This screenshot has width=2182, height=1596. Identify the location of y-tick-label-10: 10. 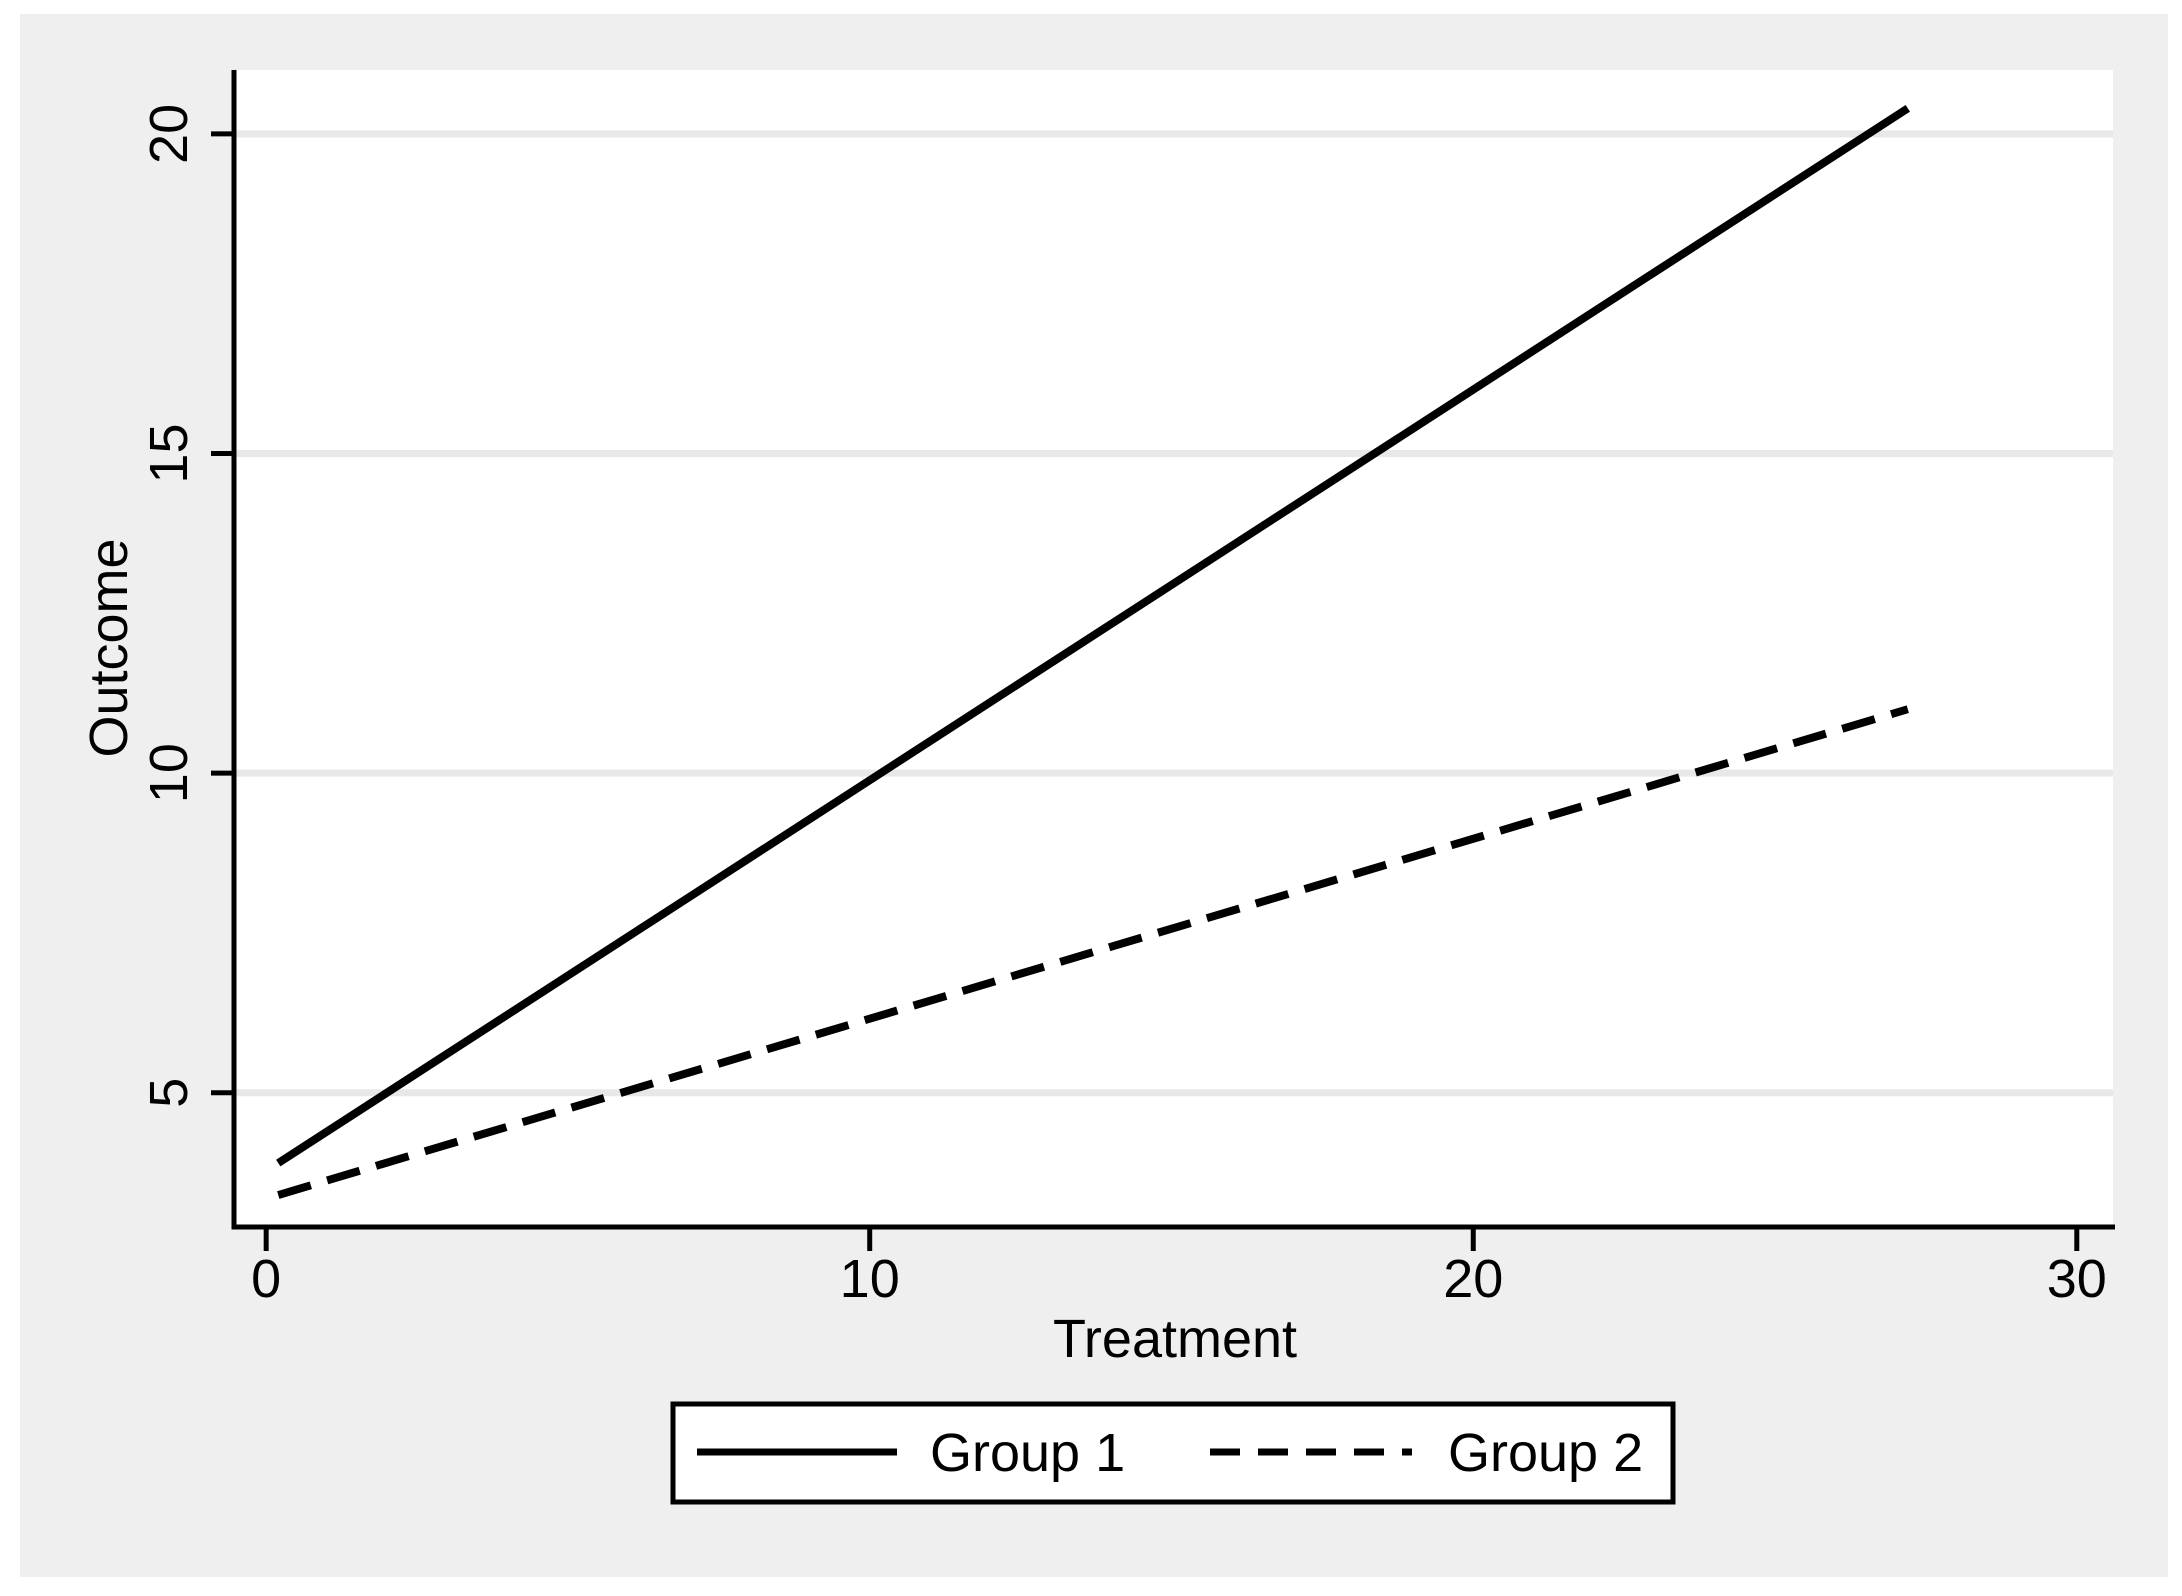
(169, 773).